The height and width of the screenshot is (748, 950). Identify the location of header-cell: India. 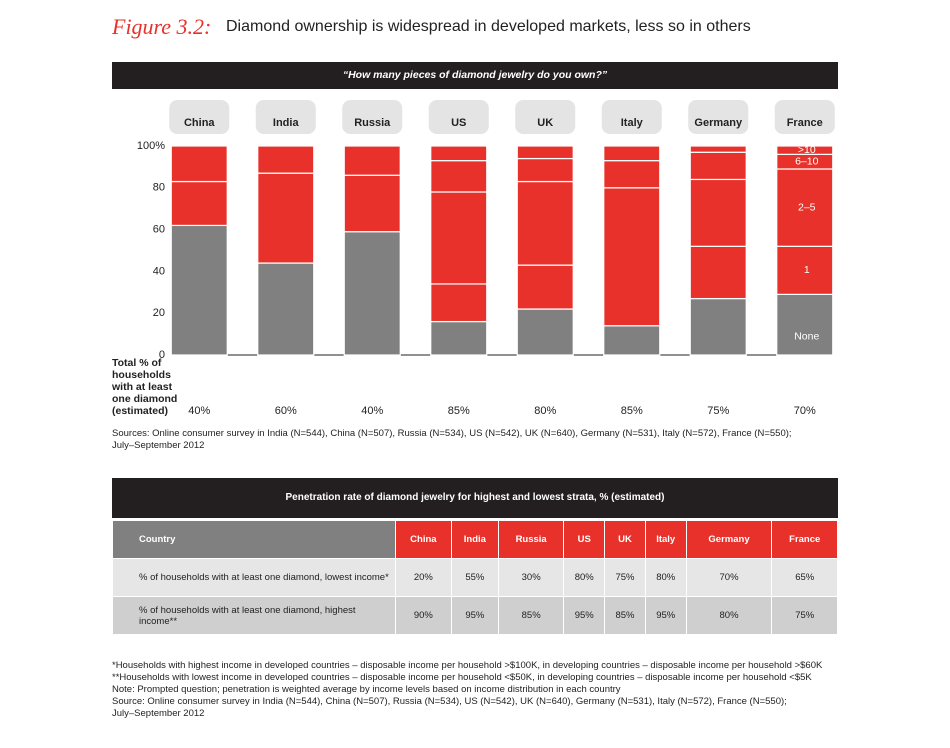
(474, 539).